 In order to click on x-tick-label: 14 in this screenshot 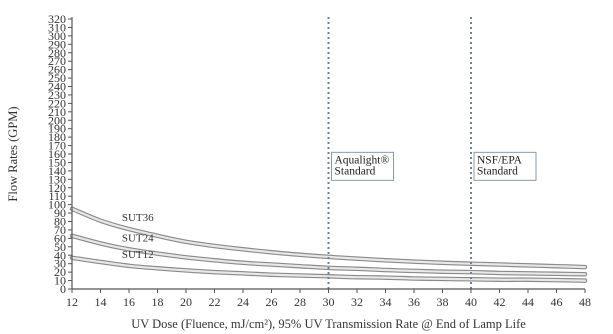, I will do `click(101, 302)`.